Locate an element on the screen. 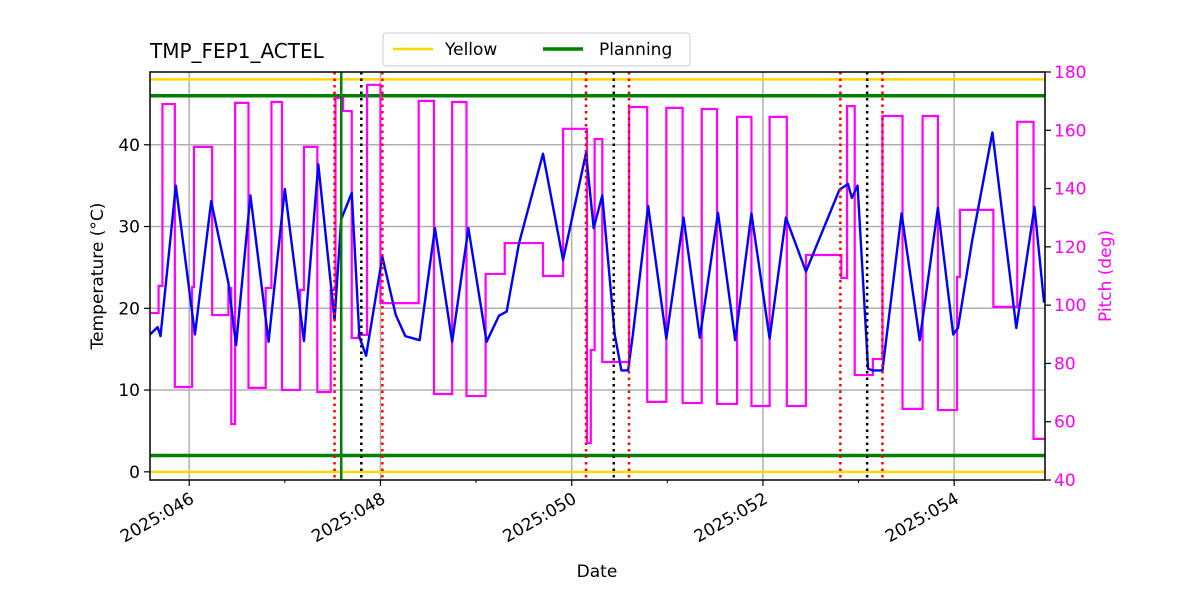  x-axis-label: Date is located at coordinates (597, 572).